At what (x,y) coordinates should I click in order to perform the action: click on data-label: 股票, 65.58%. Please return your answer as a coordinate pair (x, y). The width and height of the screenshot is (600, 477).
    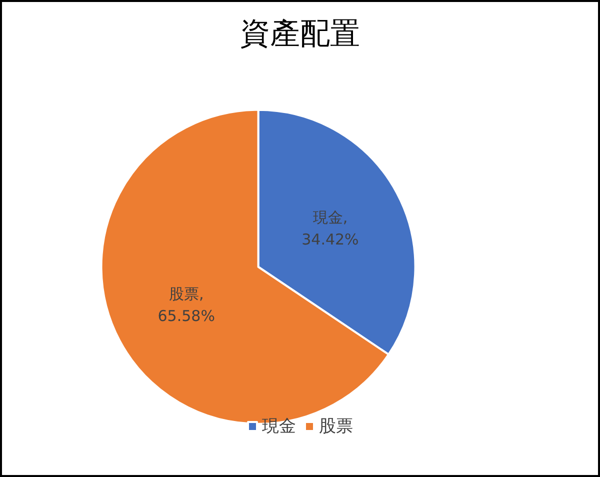
    Looking at the image, I should click on (186, 305).